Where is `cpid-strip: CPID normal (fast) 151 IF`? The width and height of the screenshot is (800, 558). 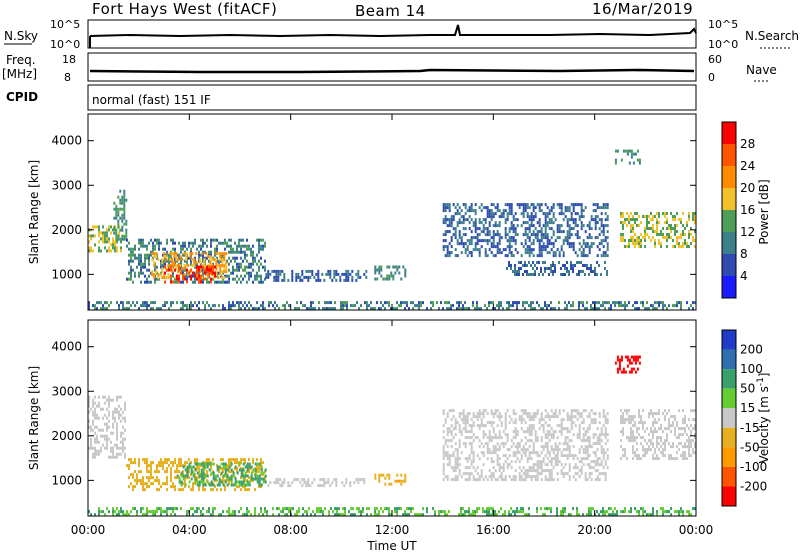
cpid-strip: CPID normal (fast) 151 IF is located at coordinates (351, 97).